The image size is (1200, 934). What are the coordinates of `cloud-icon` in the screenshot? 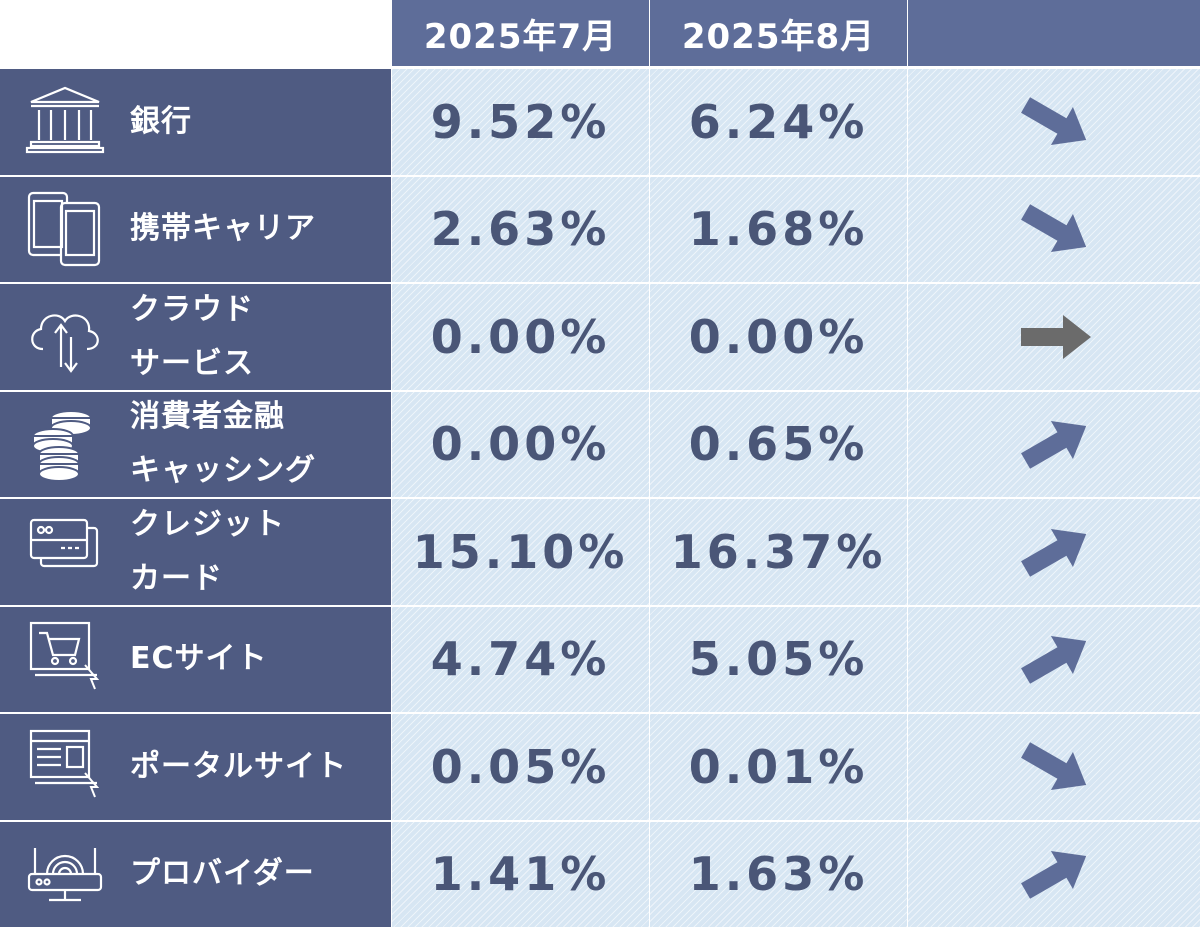 It's located at (65, 343).